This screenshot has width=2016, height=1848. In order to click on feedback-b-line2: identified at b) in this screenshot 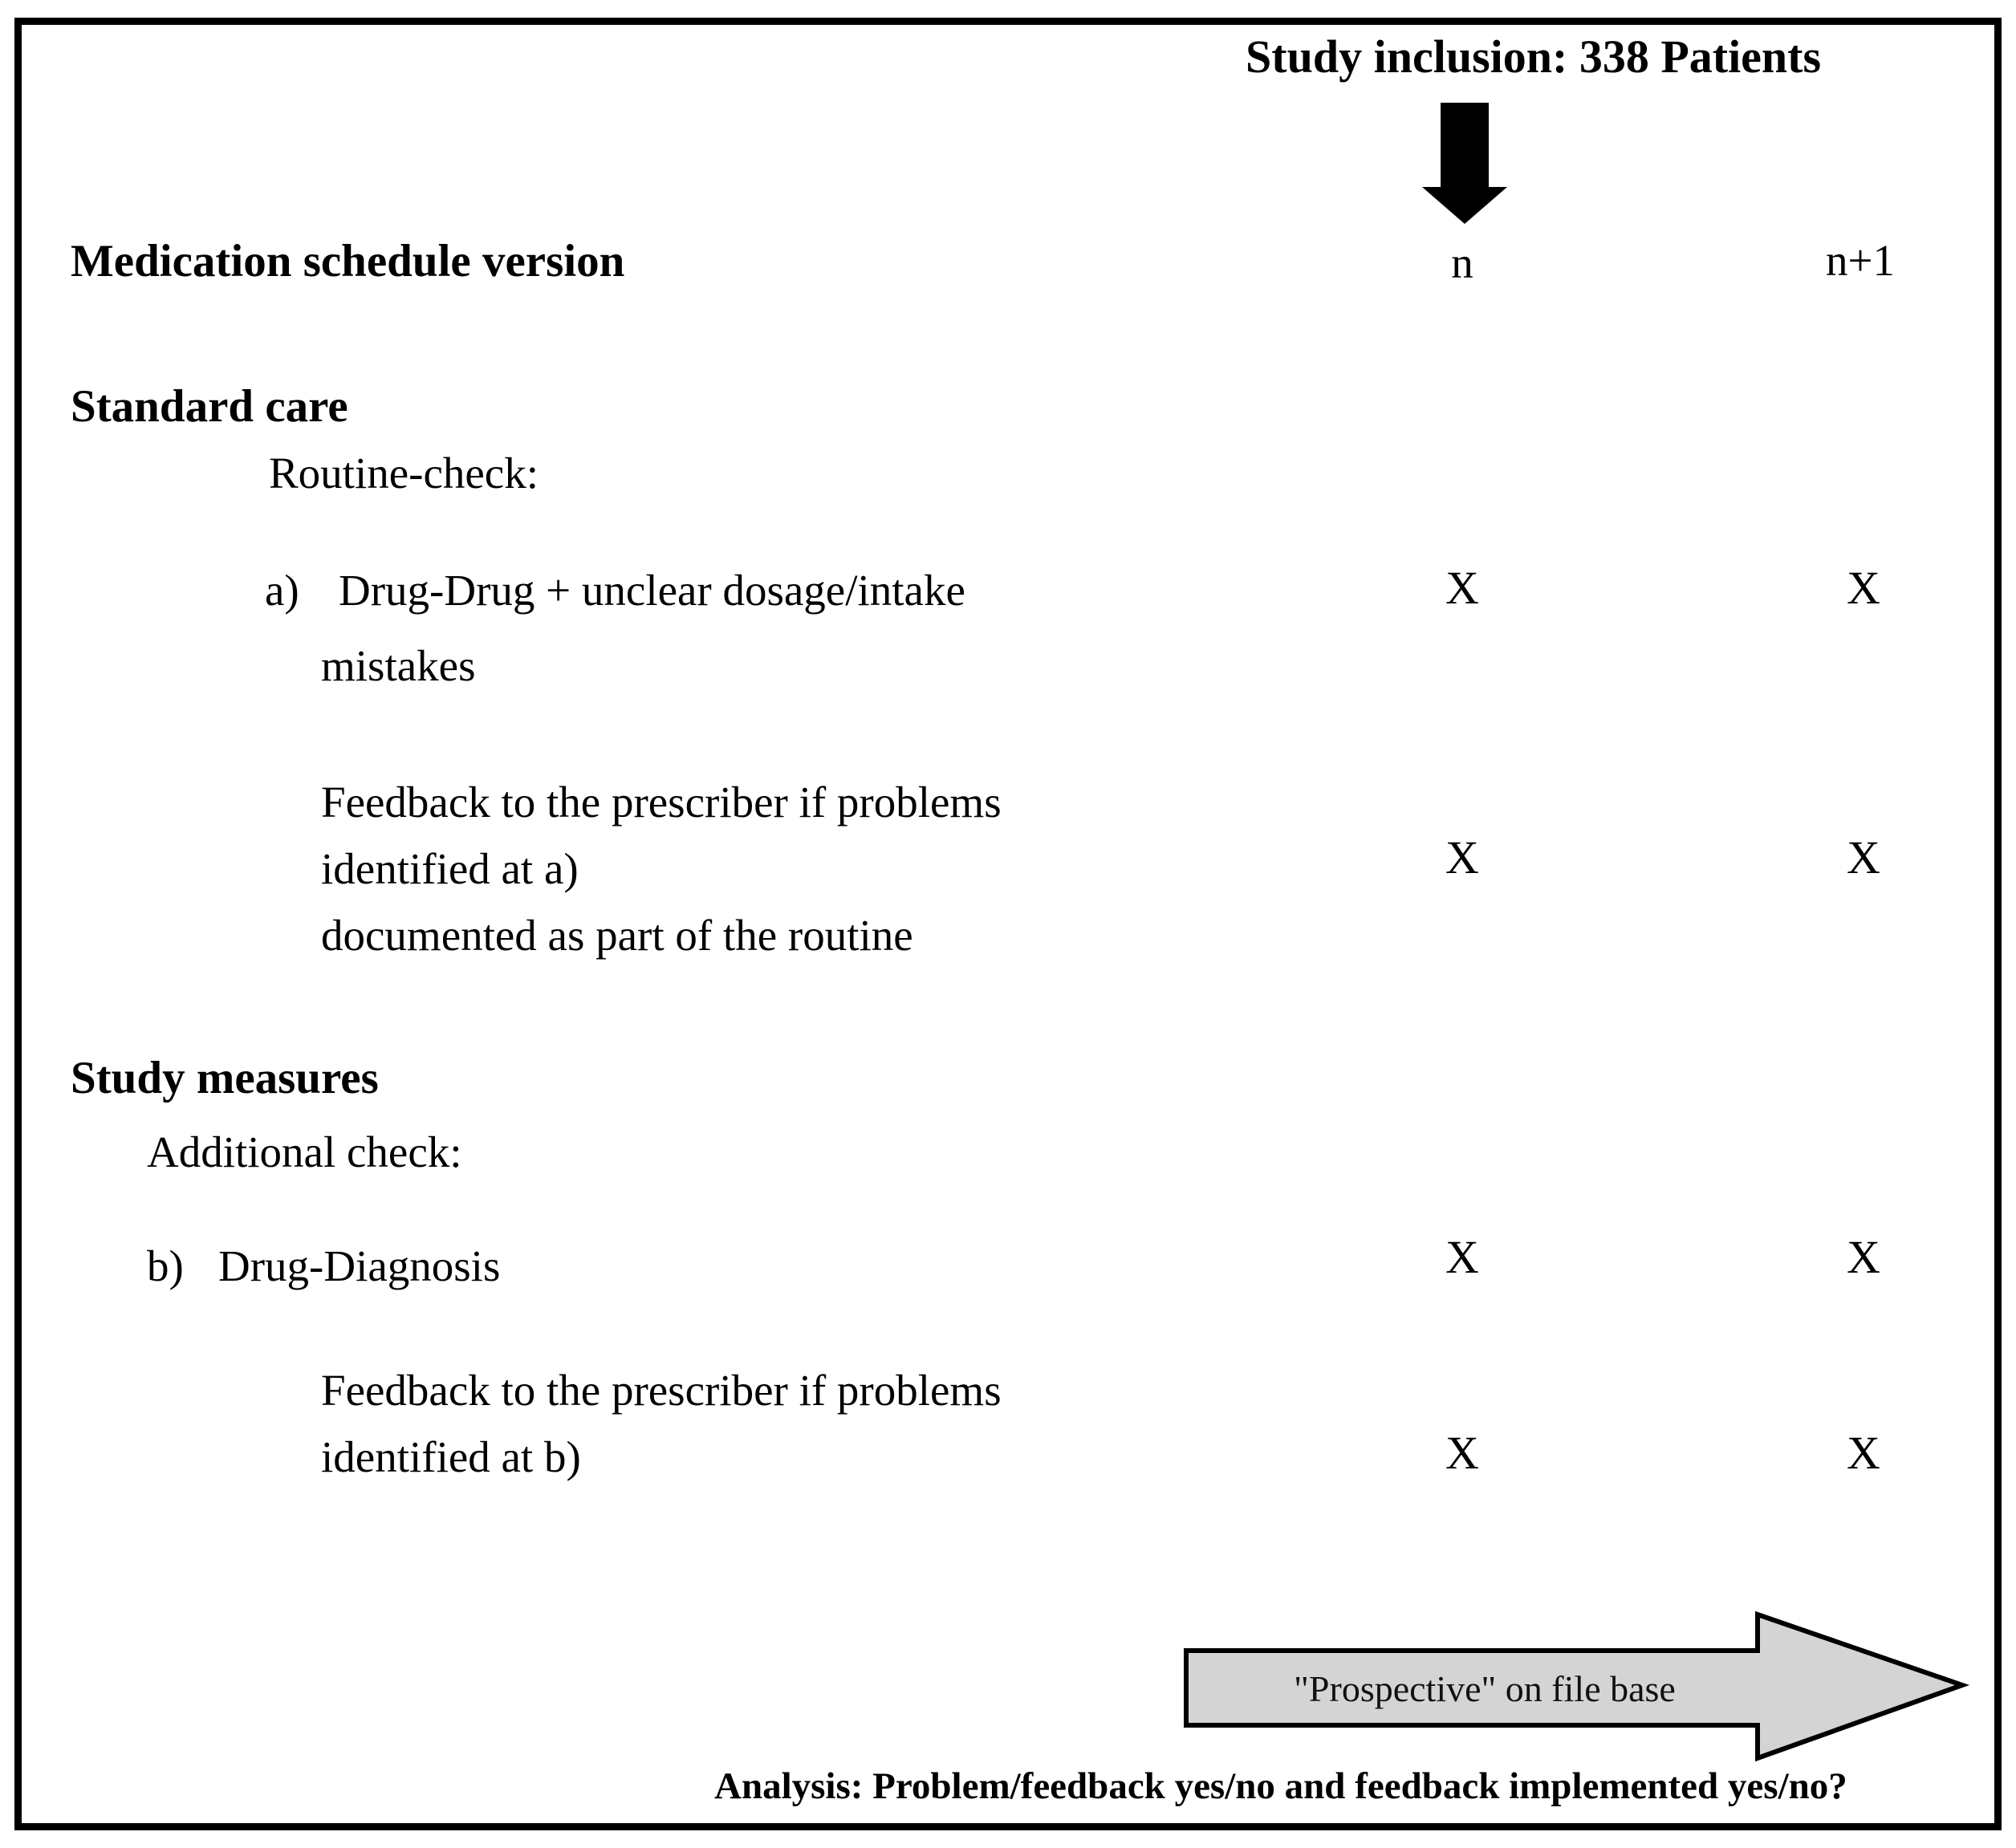, I will do `click(451, 1456)`.